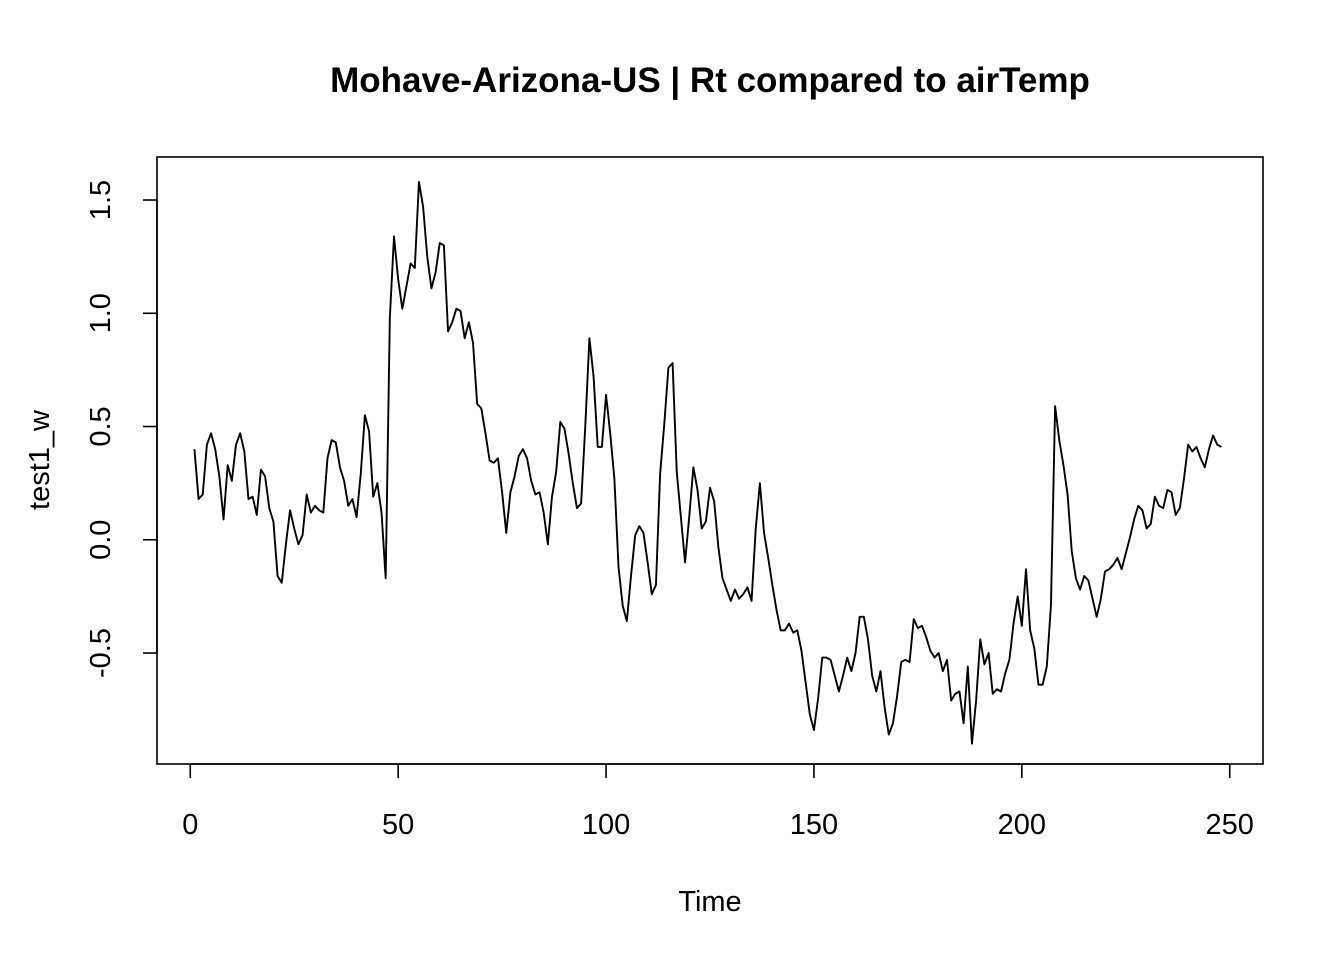 The image size is (1344, 960). I want to click on y-tick-label: 0.0, so click(101, 540).